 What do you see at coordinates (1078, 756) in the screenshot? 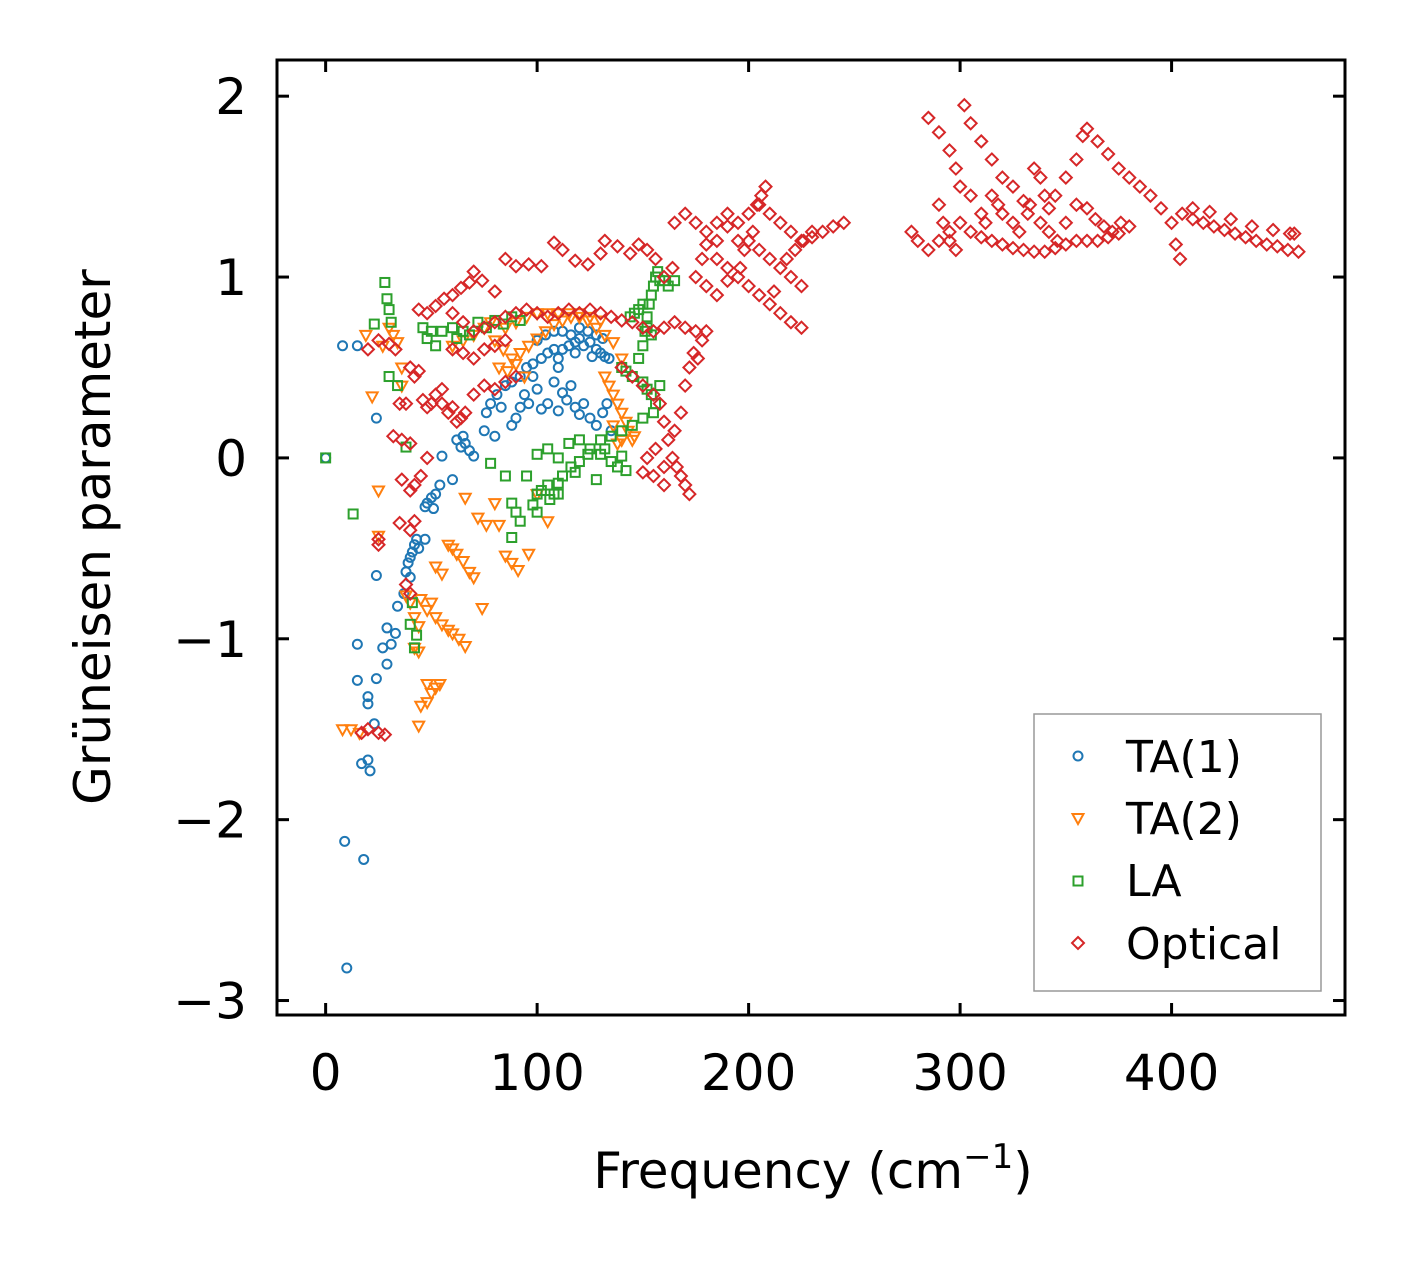
I see `legend-marker-ta1` at bounding box center [1078, 756].